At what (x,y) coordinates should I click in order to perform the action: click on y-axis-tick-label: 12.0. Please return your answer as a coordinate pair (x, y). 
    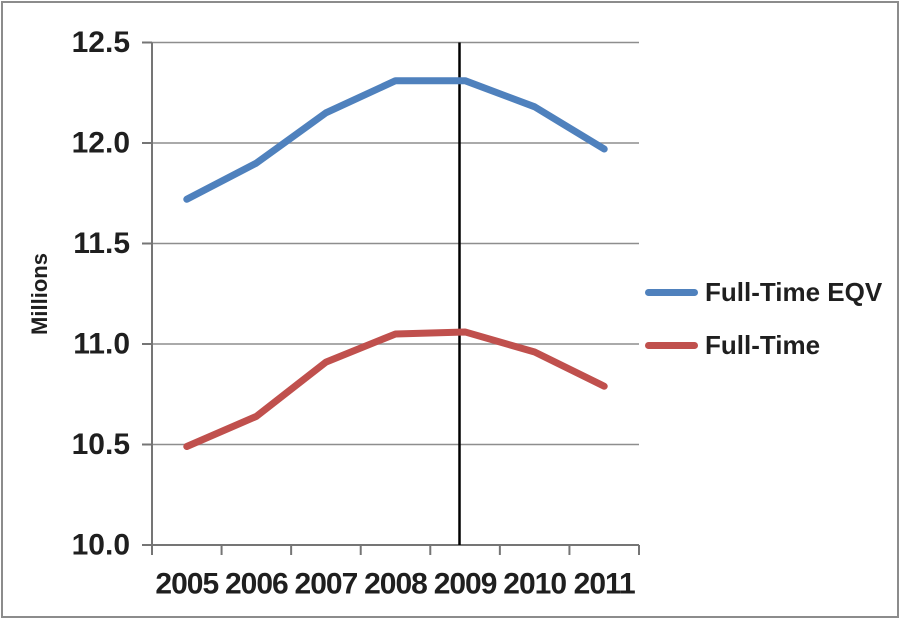
    Looking at the image, I should click on (101, 143).